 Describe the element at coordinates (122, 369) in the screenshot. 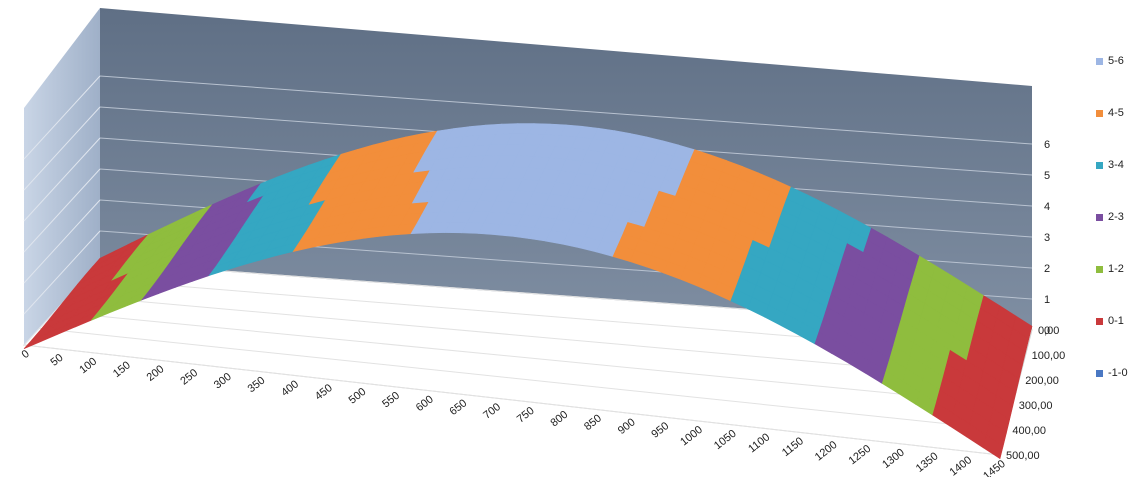

I see `x-tick-label: 150` at that location.